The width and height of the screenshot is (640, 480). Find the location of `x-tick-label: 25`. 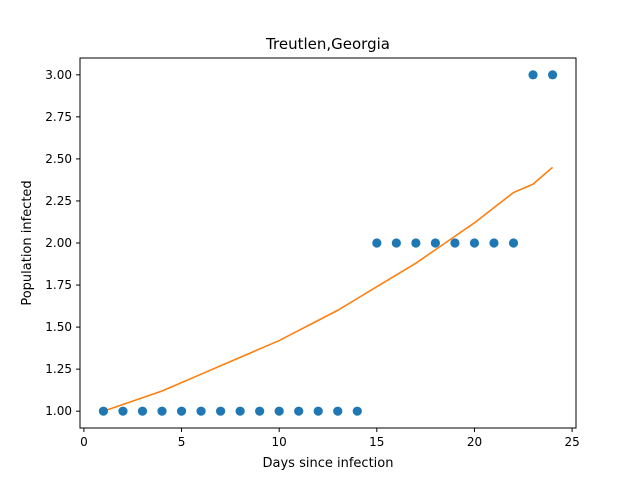

x-tick-label: 25 is located at coordinates (571, 442).